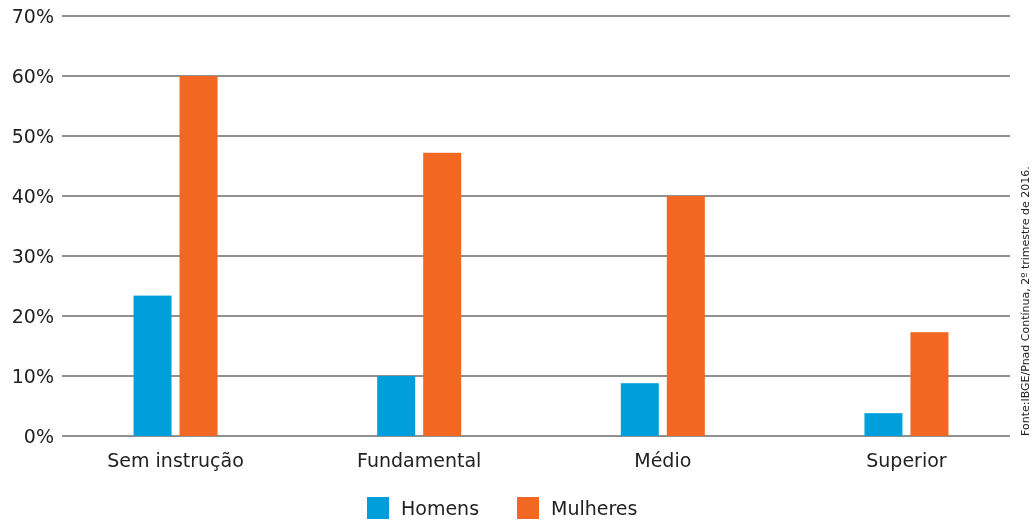 Image resolution: width=1034 pixels, height=521 pixels. Describe the element at coordinates (1025, 301) in the screenshot. I see `source-note: Fonte:IBGE/Pnad Contínua, 2º trimestre de 2016.` at that location.